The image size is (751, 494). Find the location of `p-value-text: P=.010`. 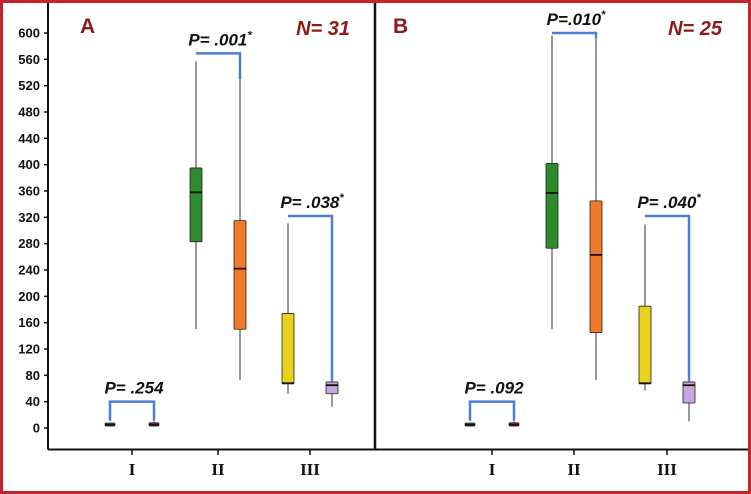

p-value-text: P=.010 is located at coordinates (574, 19).